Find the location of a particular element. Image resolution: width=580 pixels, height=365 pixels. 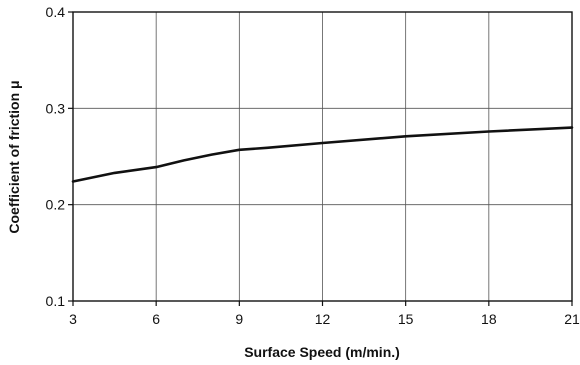

series-line is located at coordinates (322, 154).